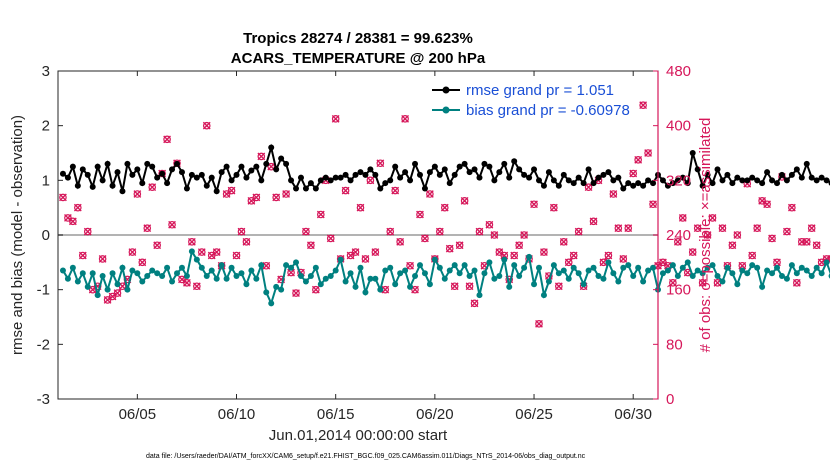  I want to click on y-tick-label-right: 480, so click(678, 71).